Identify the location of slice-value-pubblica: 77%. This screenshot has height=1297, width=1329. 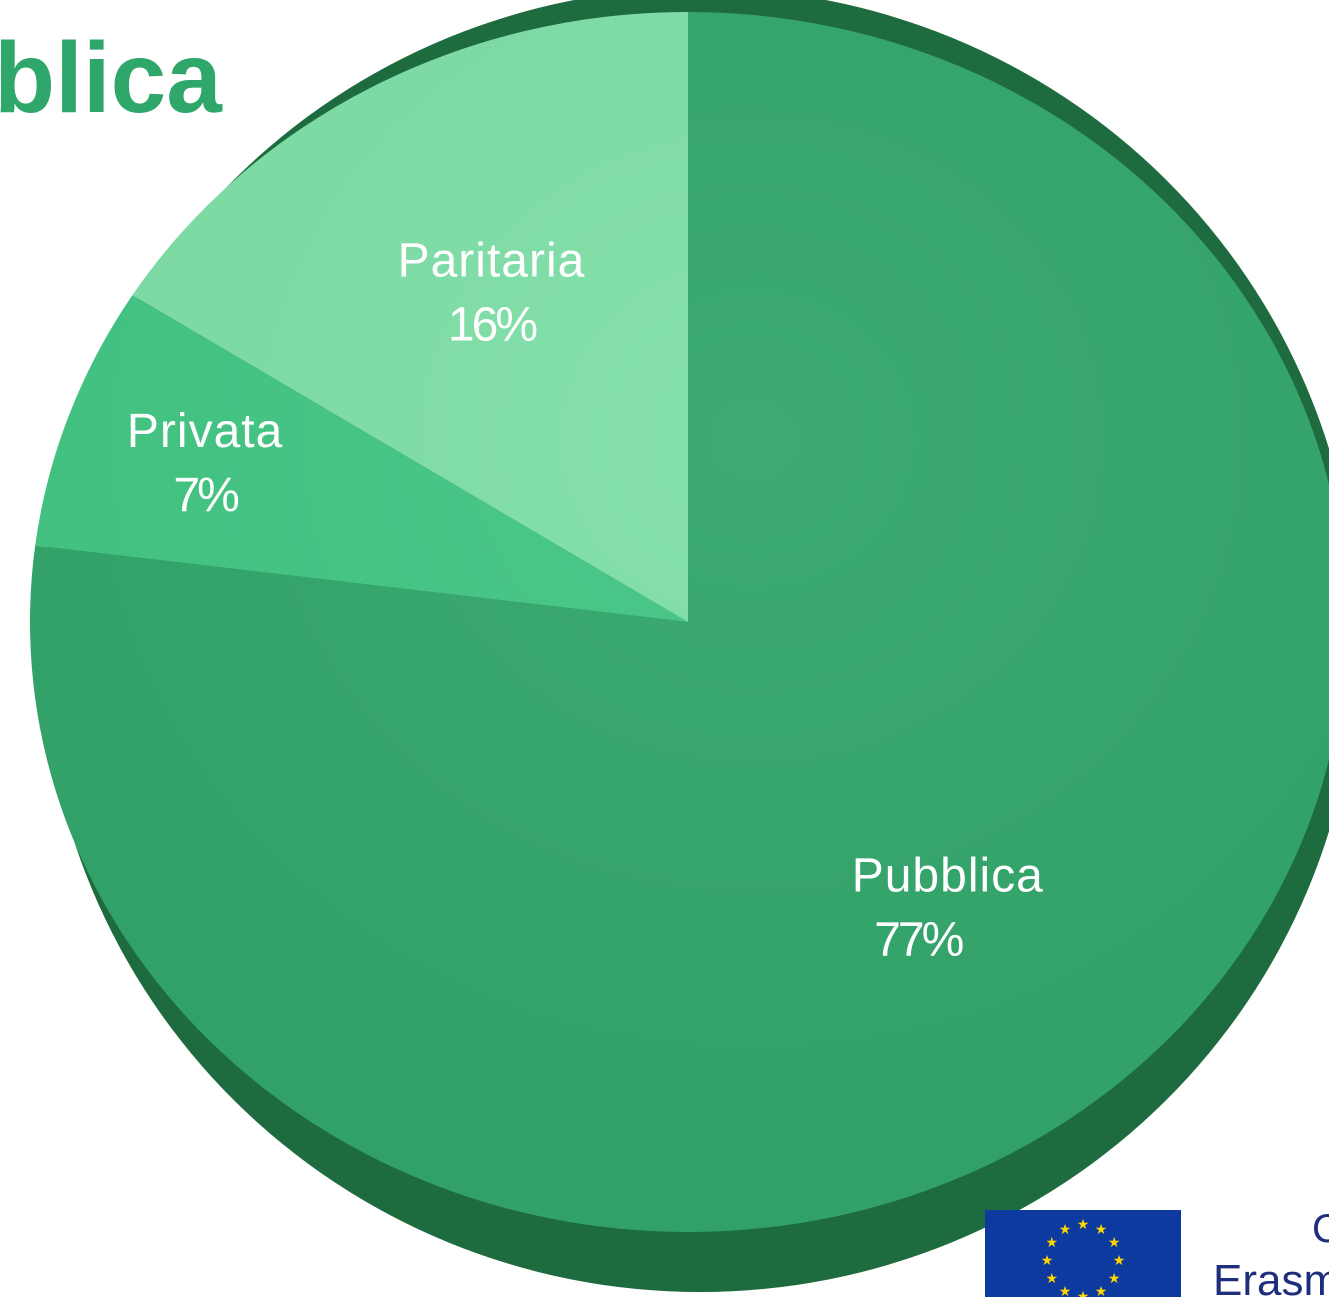
(918, 940).